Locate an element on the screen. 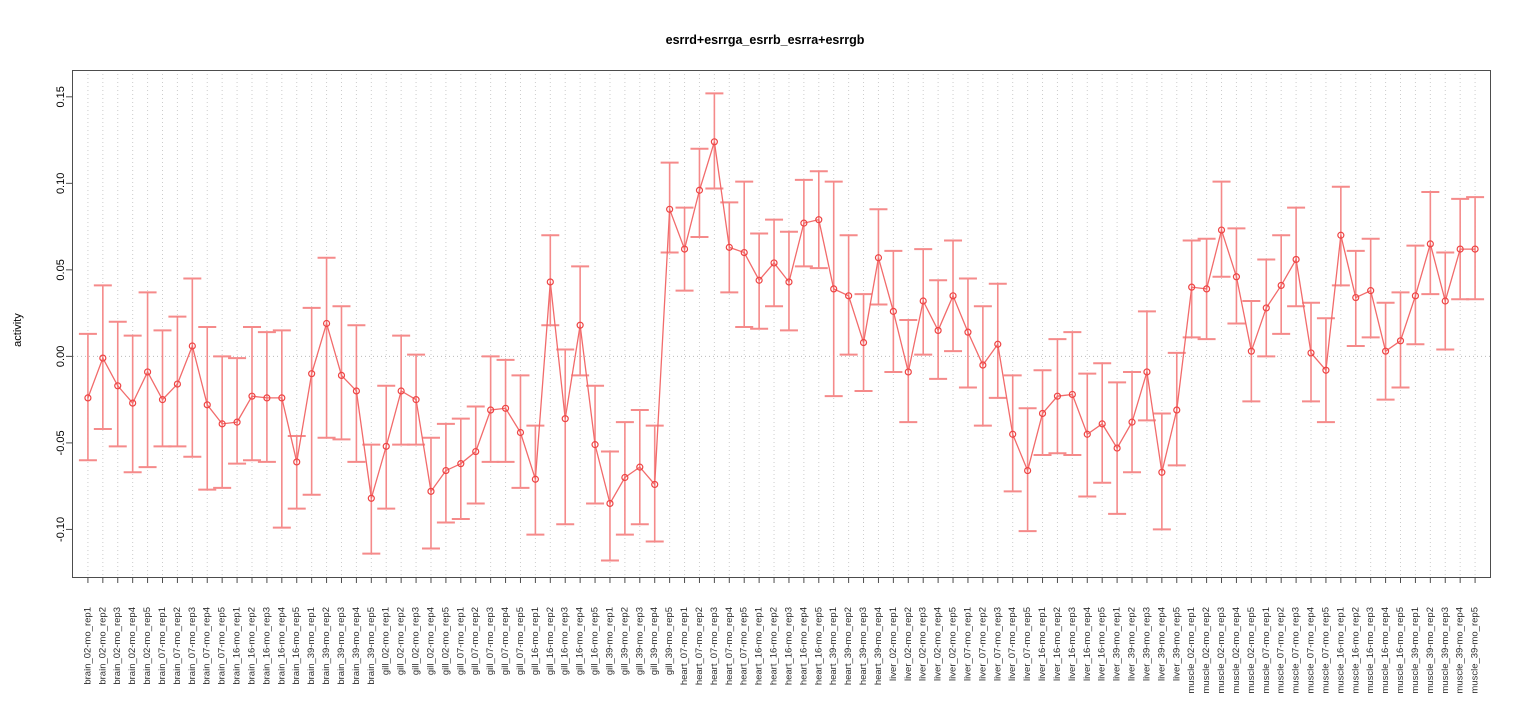 This screenshot has width=1530, height=720. x-axis-tick-label: muscle_16-mo_rep4 is located at coordinates (1385, 650).